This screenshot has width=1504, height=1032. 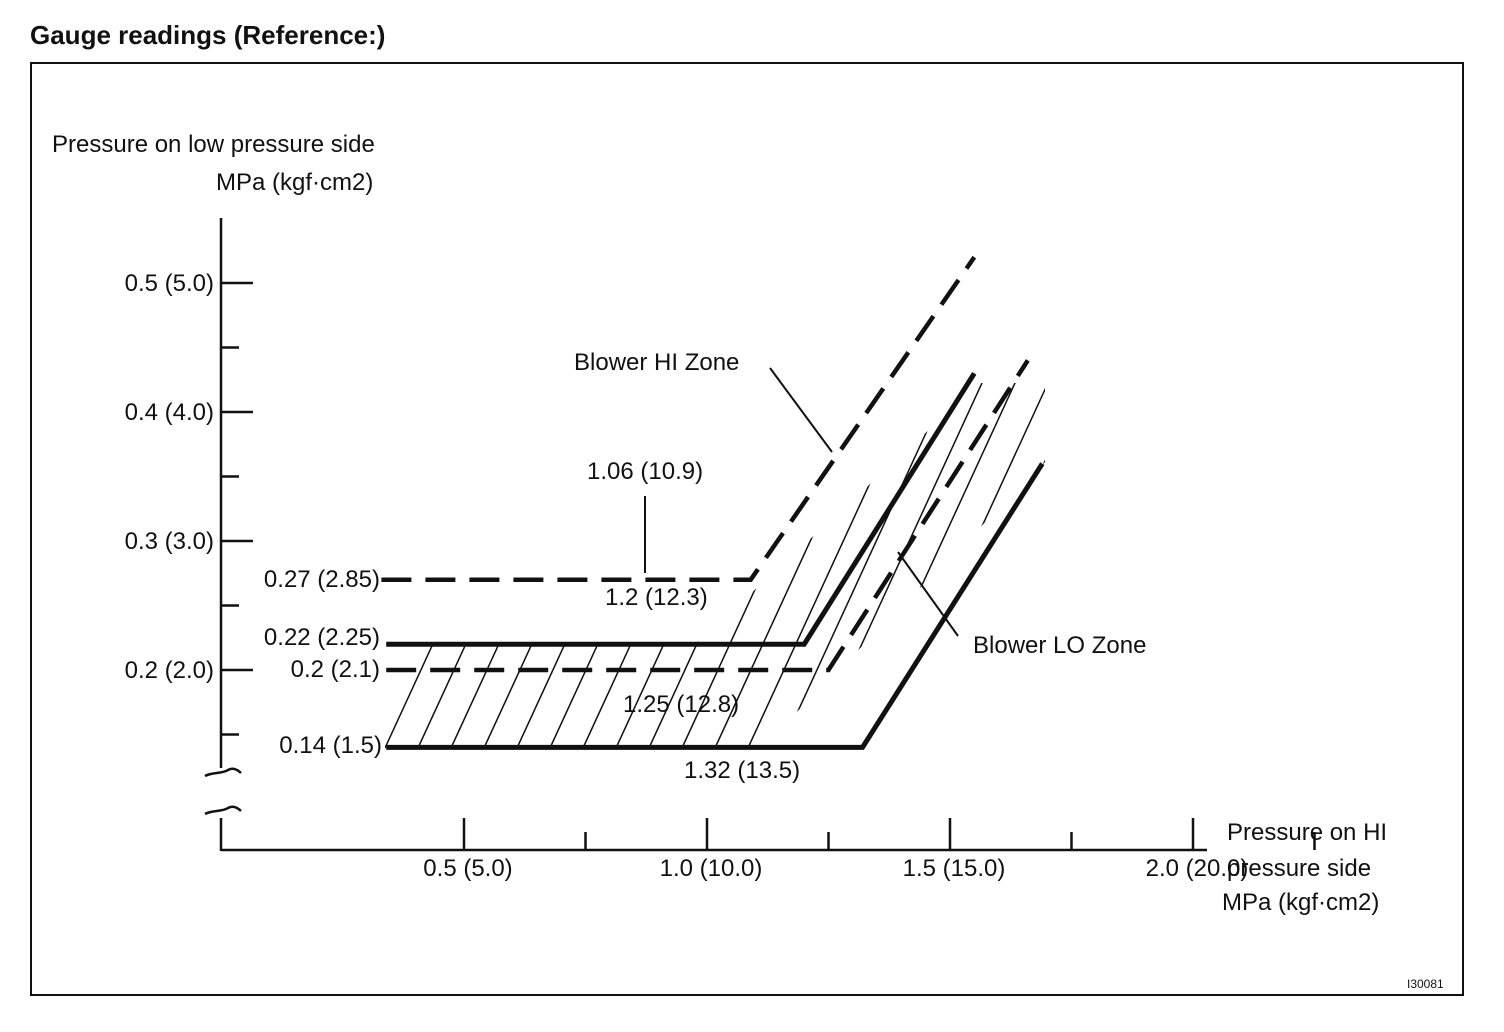 I want to click on x-axis-title-line1: Pressure on HI, so click(x=1307, y=832).